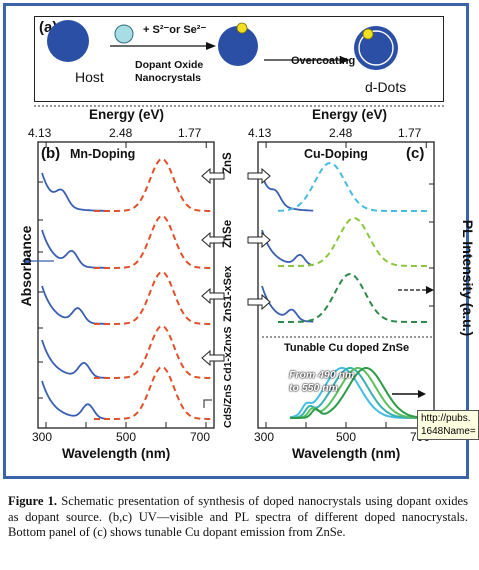 Image resolution: width=479 pixels, height=570 pixels. Describe the element at coordinates (116, 453) in the screenshot. I see `b-xlabel: Wavelength (nm)` at that location.